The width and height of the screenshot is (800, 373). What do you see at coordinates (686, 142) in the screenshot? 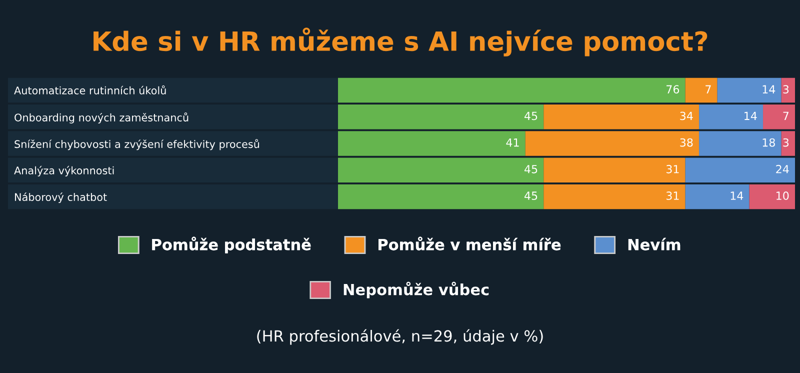
I see `data-label: 38` at bounding box center [686, 142].